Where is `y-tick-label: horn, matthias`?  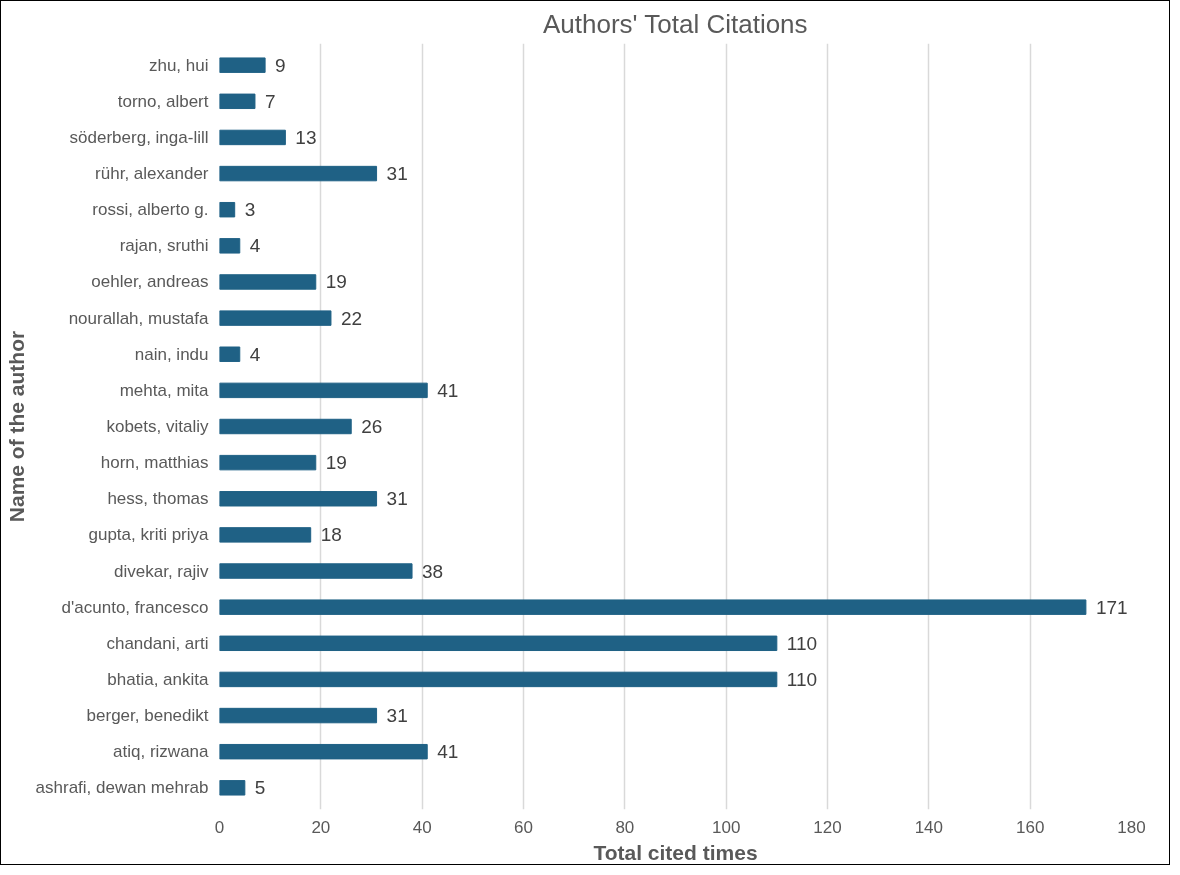 y-tick-label: horn, matthias is located at coordinates (154, 463).